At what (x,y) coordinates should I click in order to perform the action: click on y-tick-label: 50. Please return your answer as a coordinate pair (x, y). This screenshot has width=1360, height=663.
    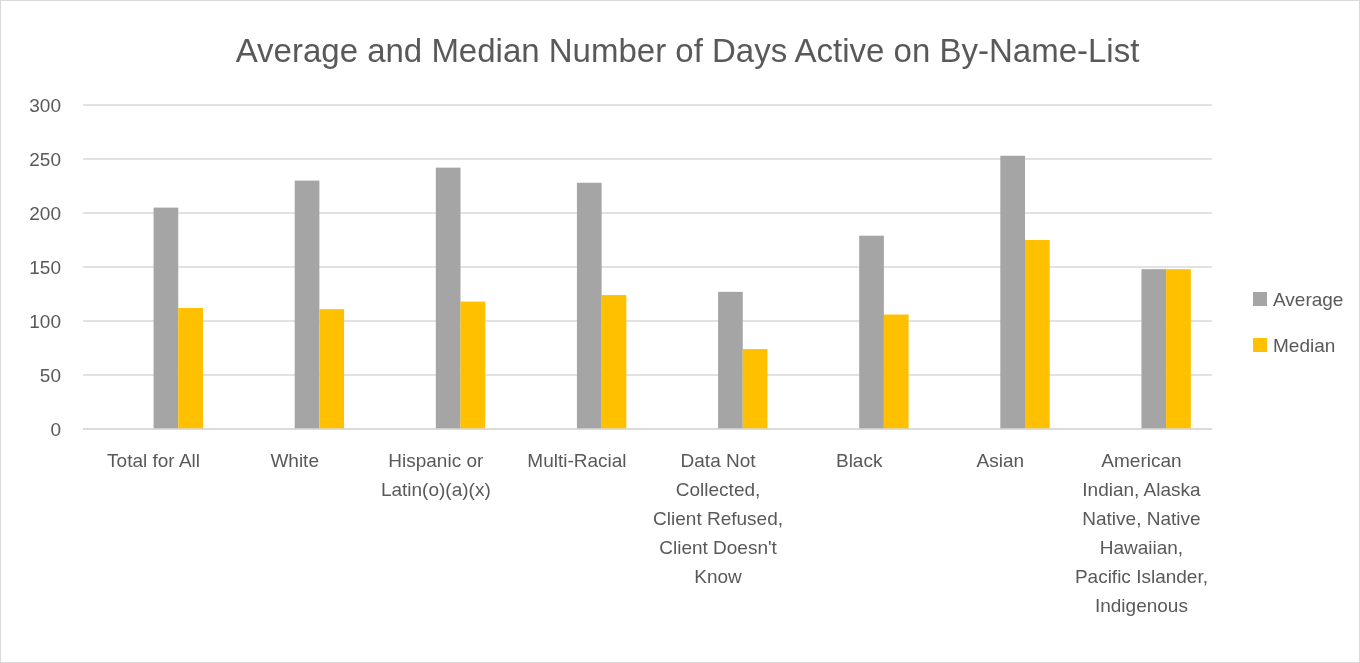
    Looking at the image, I should click on (50, 375).